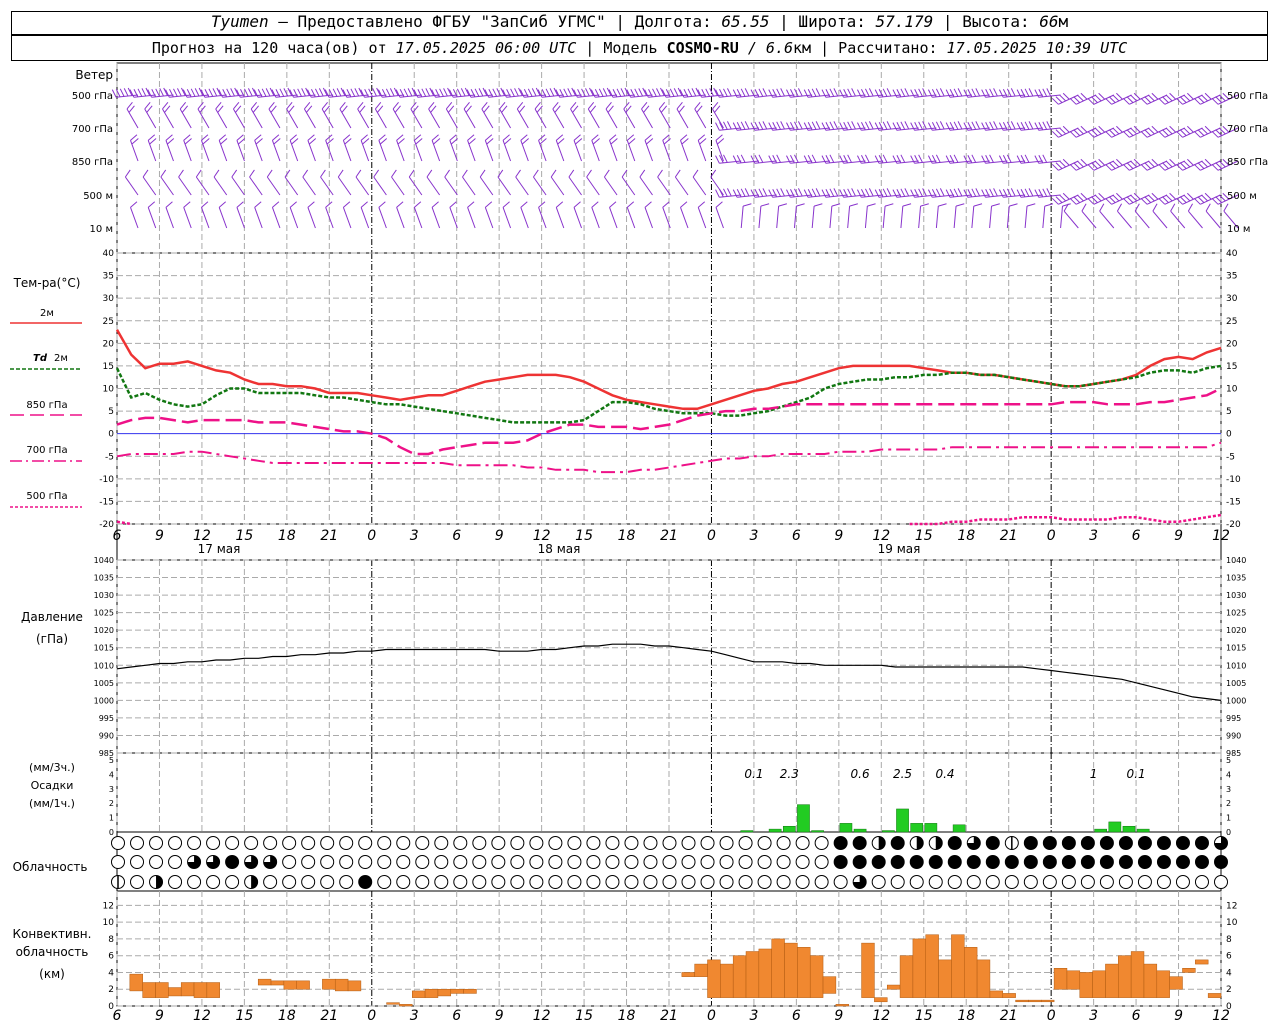 This screenshot has width=1280, height=1024. I want to click on pressure-tick-label: 1035, so click(104, 578).